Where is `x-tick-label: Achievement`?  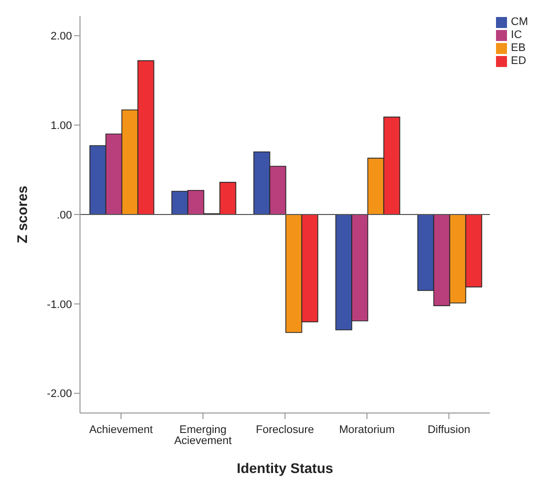 x-tick-label: Achievement is located at coordinates (121, 430).